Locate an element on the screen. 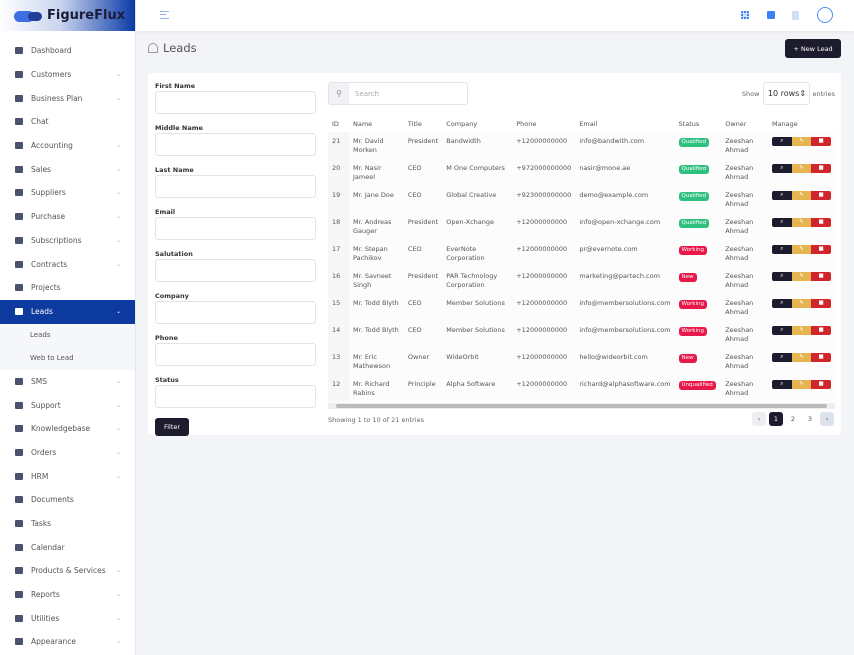 This screenshot has width=854, height=655. sidebar-item-business-plan: Business Plan ⌄ is located at coordinates (67, 98).